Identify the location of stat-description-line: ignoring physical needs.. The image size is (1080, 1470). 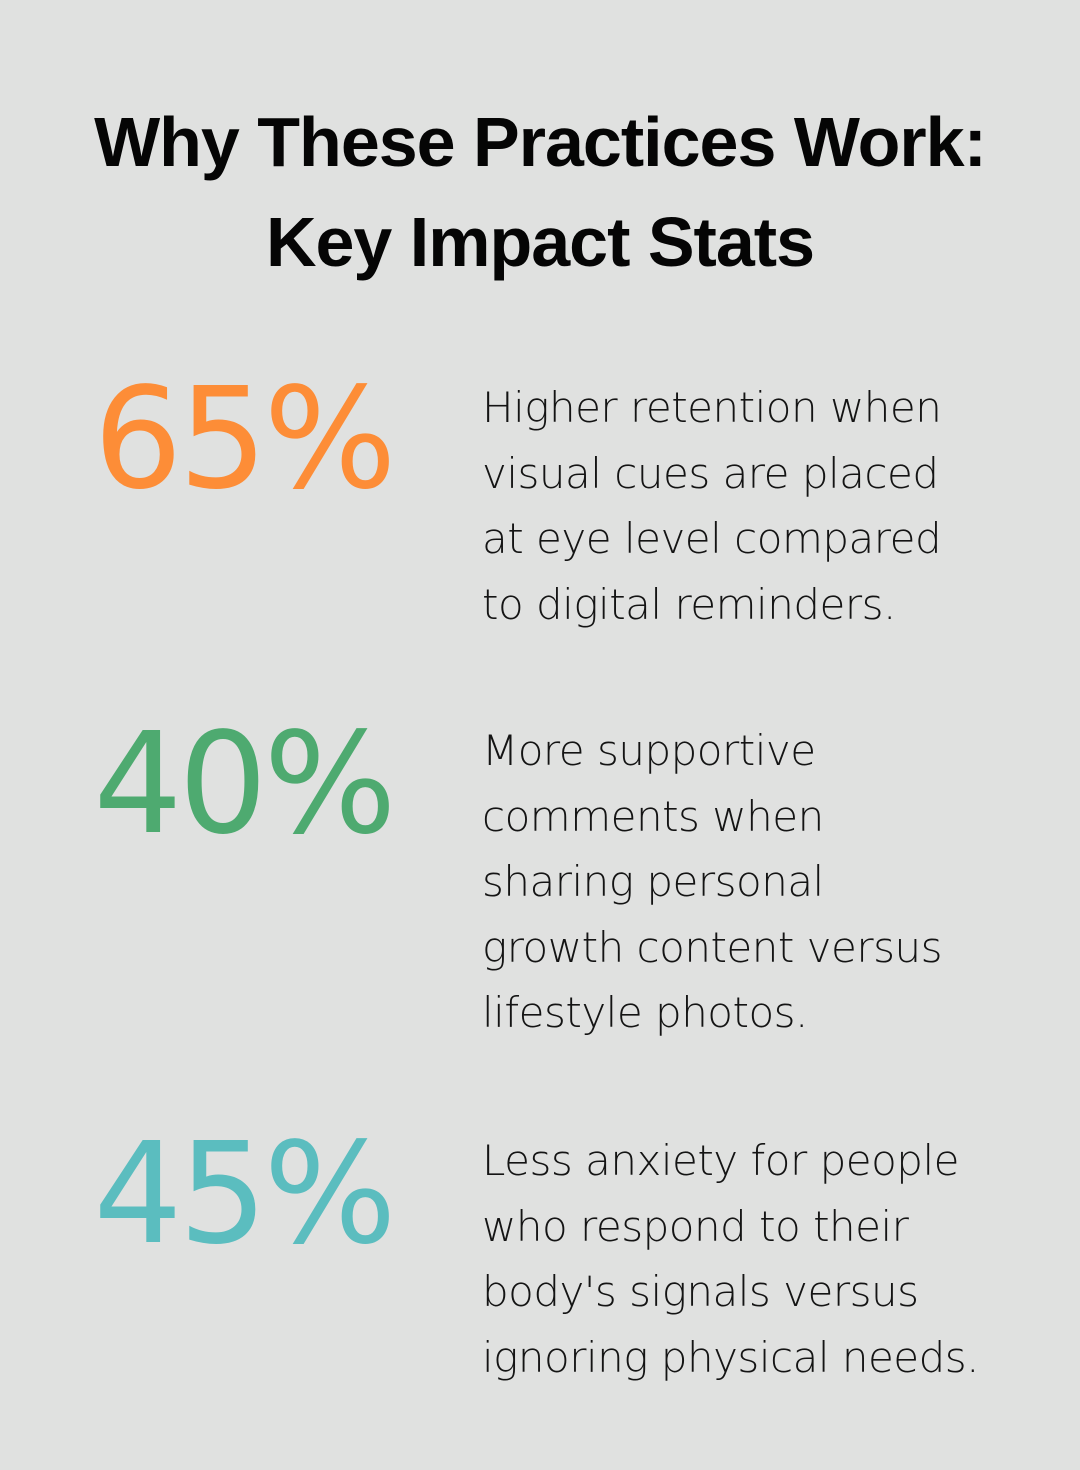
(731, 1357).